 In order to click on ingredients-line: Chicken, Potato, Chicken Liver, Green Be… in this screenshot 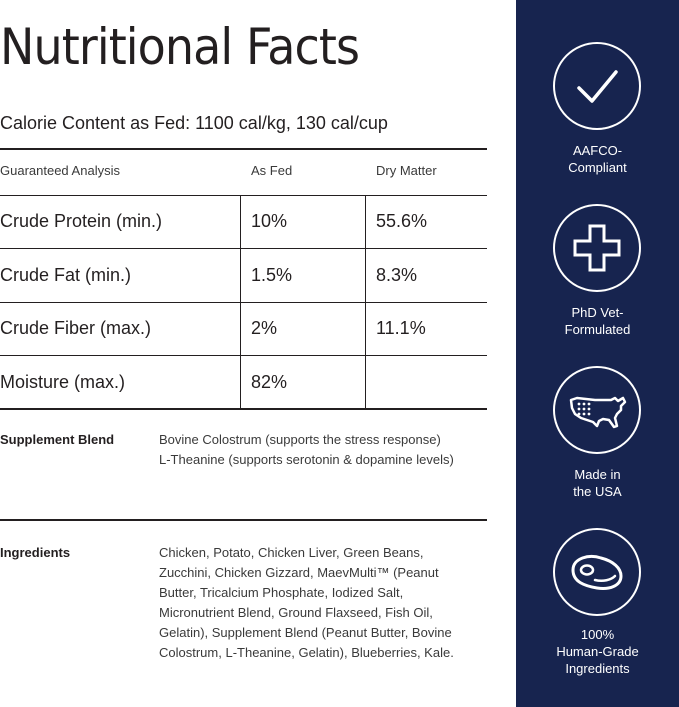, I will do `click(291, 552)`.